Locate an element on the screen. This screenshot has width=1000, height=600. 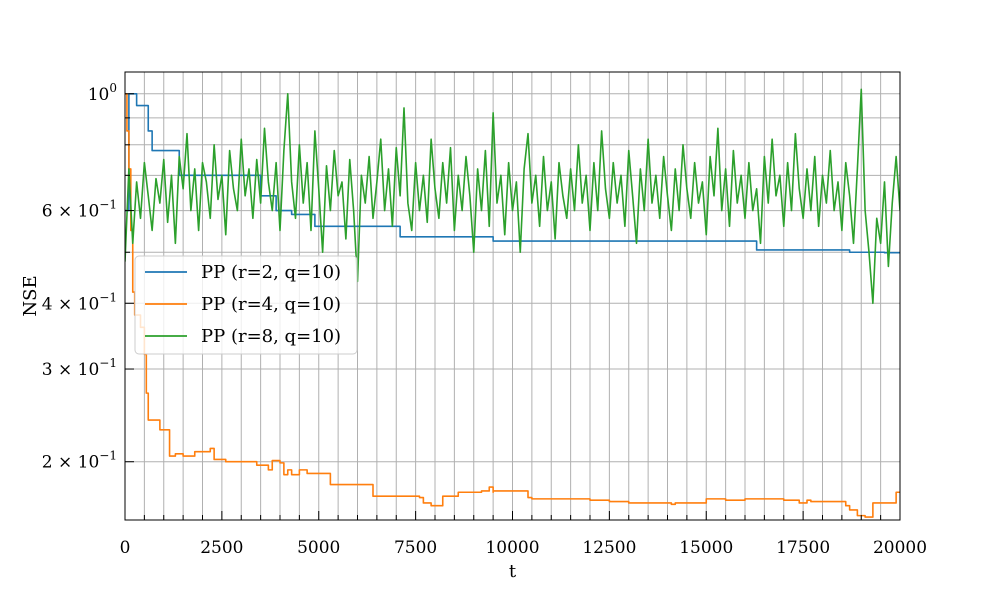
x-tick-label: 5000 is located at coordinates (318, 548).